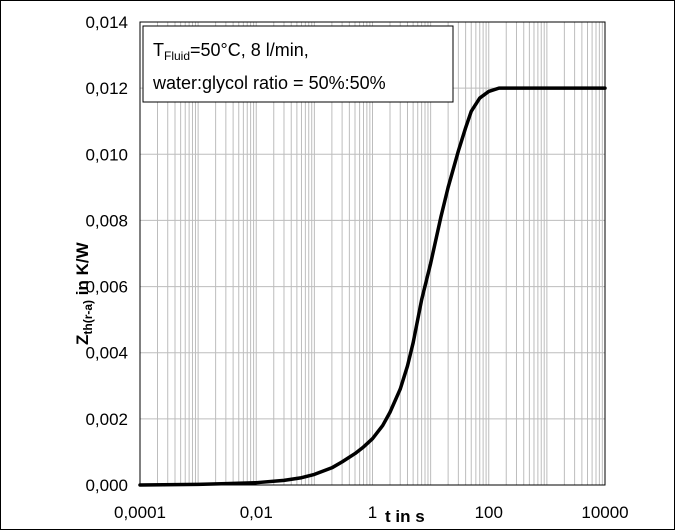 This screenshot has height=530, width=675. I want to click on annotation-line2: water:glycol ratio = 50%:50%, so click(269, 83).